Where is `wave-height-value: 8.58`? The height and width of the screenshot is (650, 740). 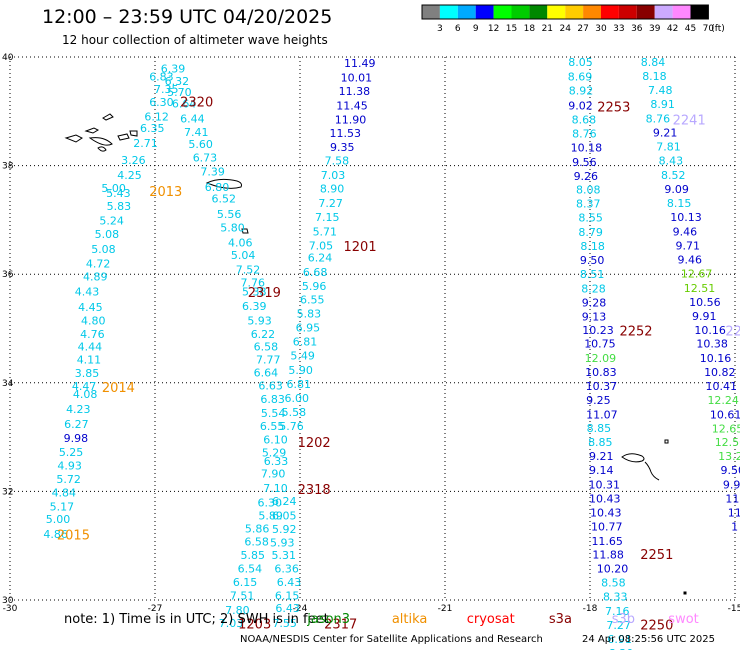
wave-height-value: 8.58 is located at coordinates (613, 583).